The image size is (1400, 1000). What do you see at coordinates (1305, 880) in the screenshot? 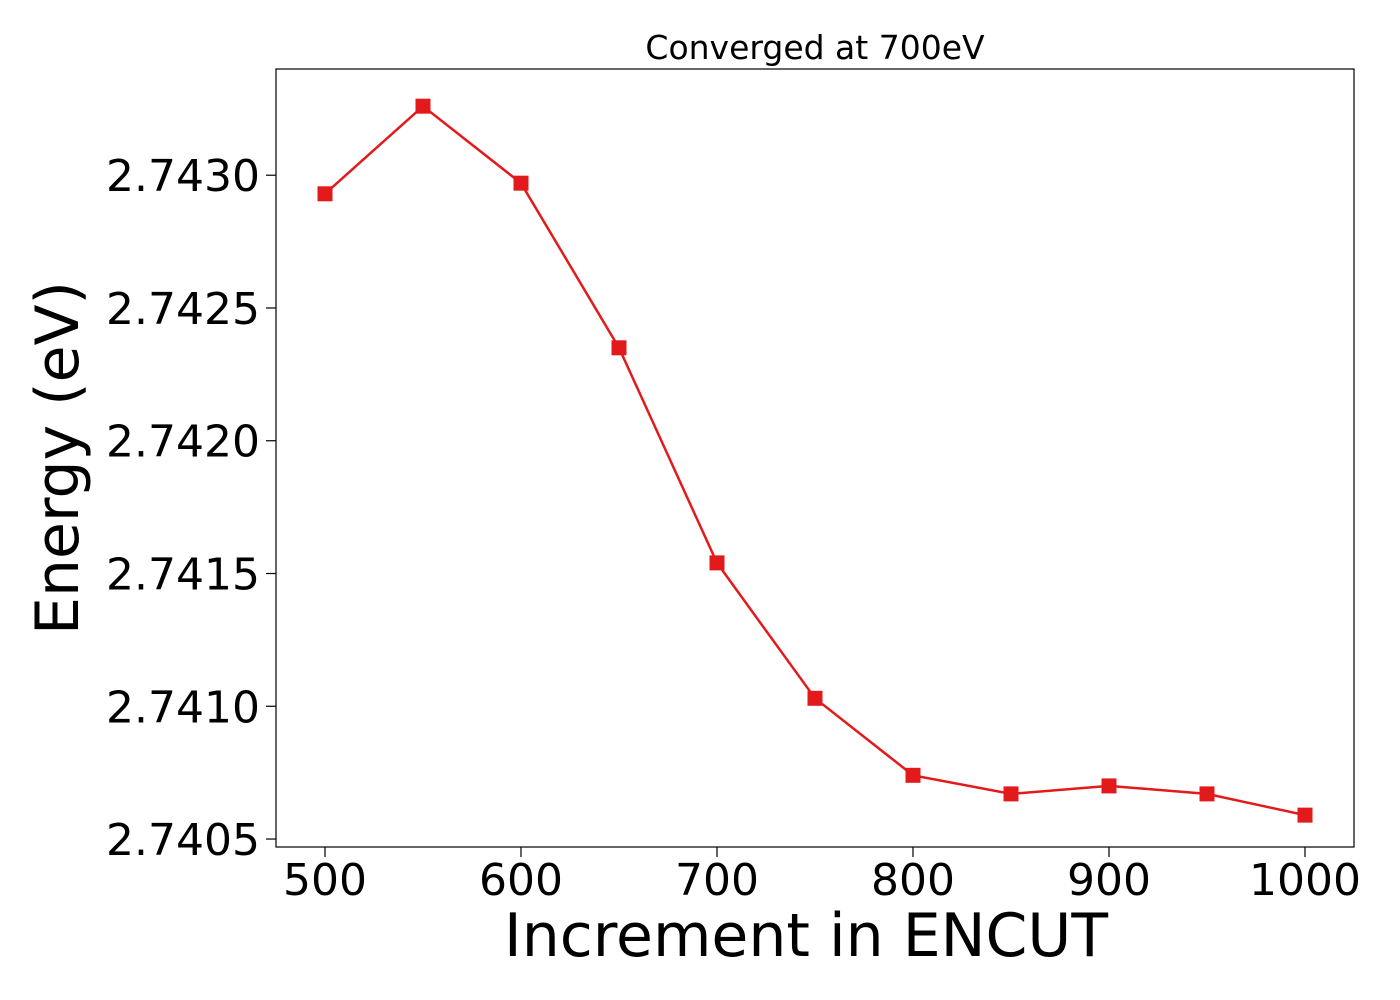
I see `x-tick-label: 1000` at bounding box center [1305, 880].